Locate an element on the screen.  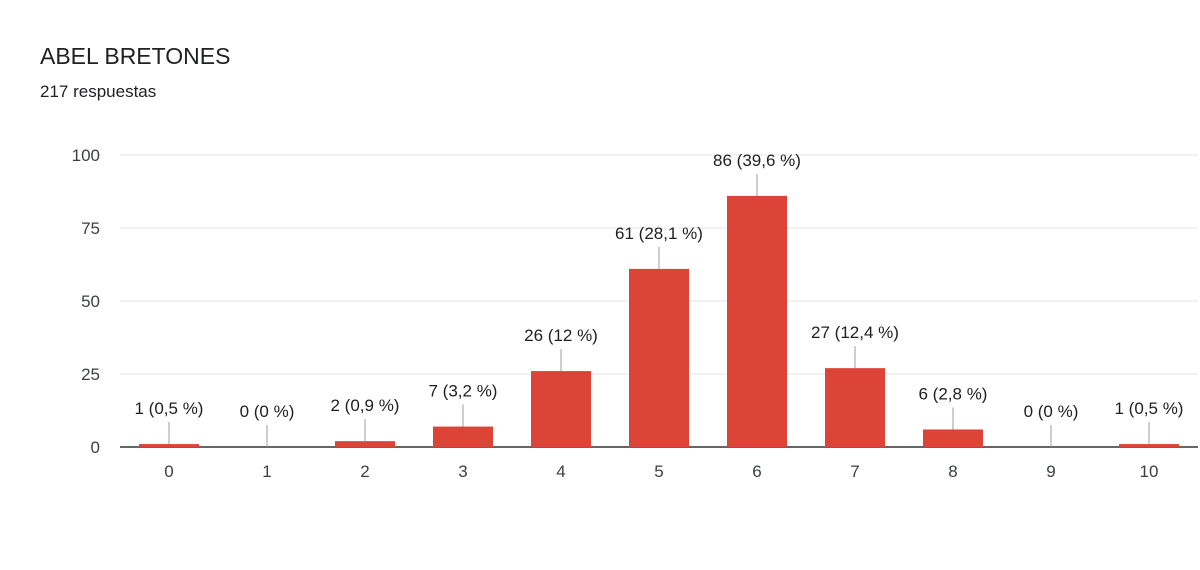
x-tick-label: 7 is located at coordinates (854, 471).